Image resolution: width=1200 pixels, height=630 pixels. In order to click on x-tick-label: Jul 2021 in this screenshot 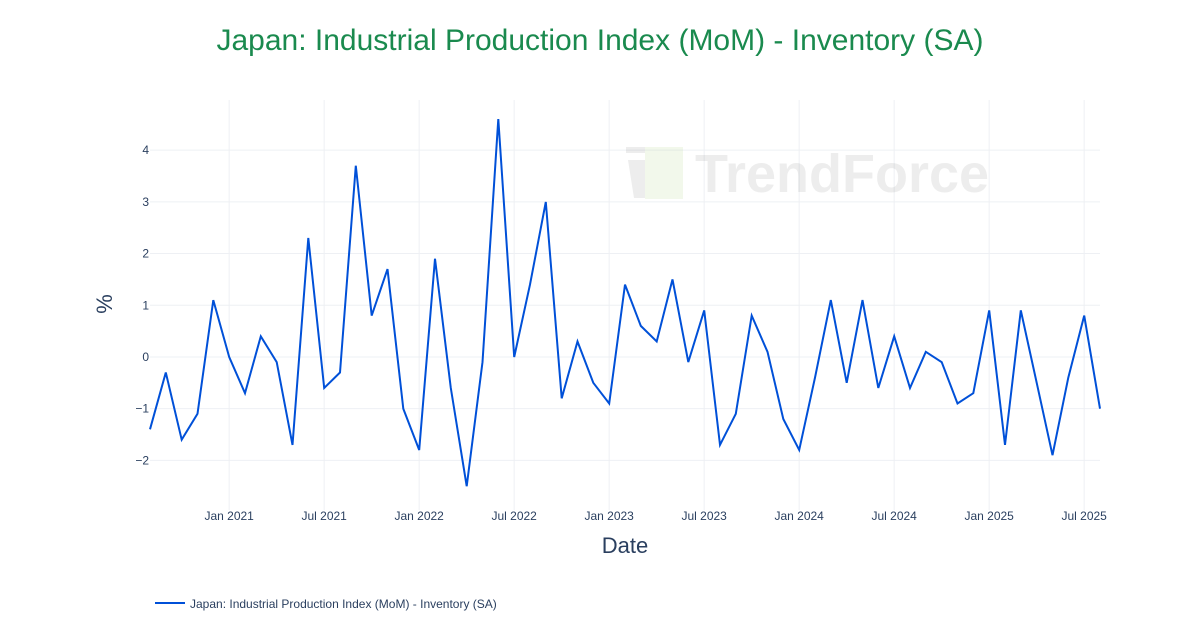, I will do `click(324, 516)`.